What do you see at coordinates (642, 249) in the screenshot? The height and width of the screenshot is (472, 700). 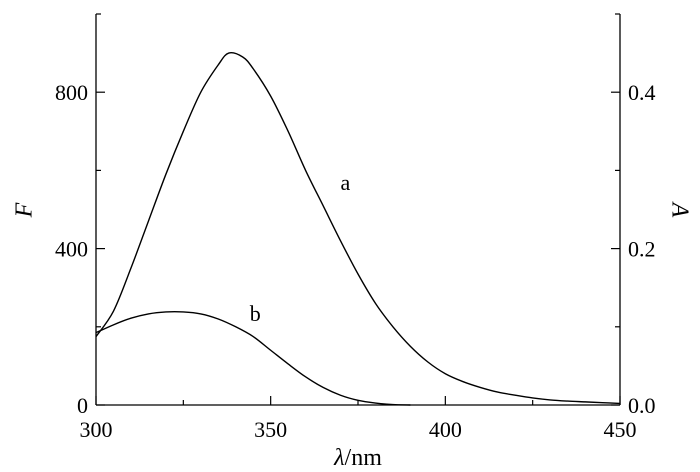 I see `y-right-tick-label-0.2: 0.2` at bounding box center [642, 249].